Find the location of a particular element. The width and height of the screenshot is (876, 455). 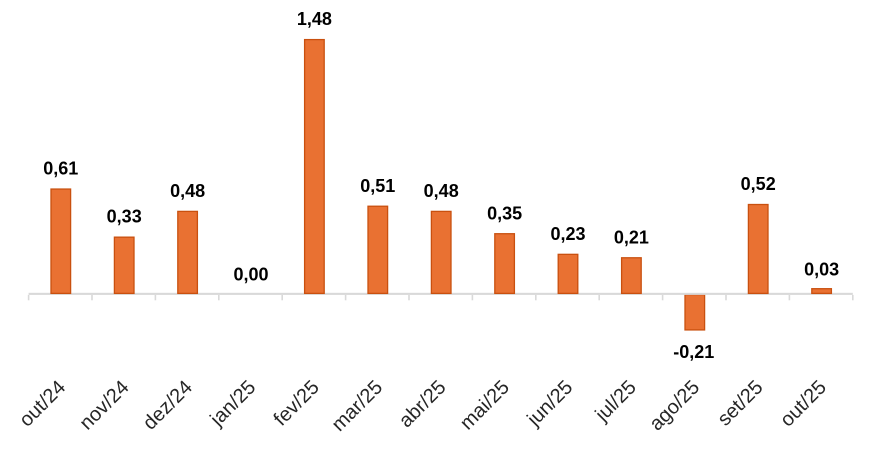

svg-text: 0,51 is located at coordinates (377, 186).